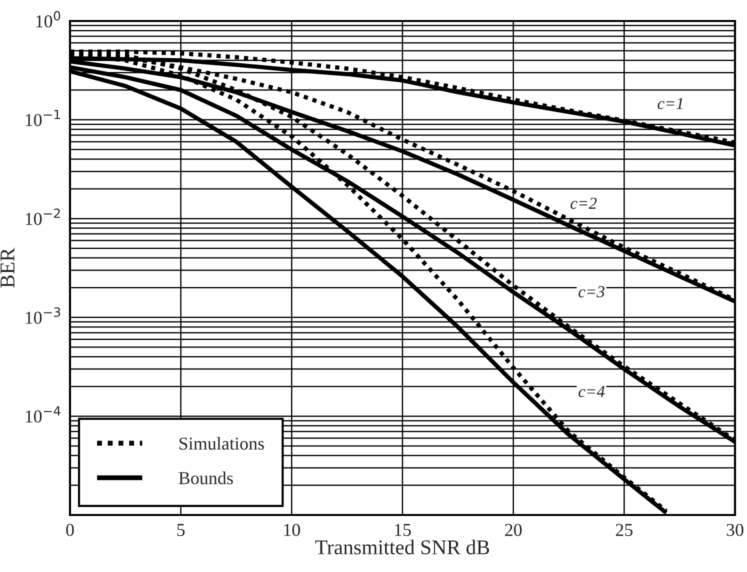 This screenshot has height=572, width=747. Describe the element at coordinates (43, 315) in the screenshot. I see `y-tick-label: 10$^{−3}$` at that location.